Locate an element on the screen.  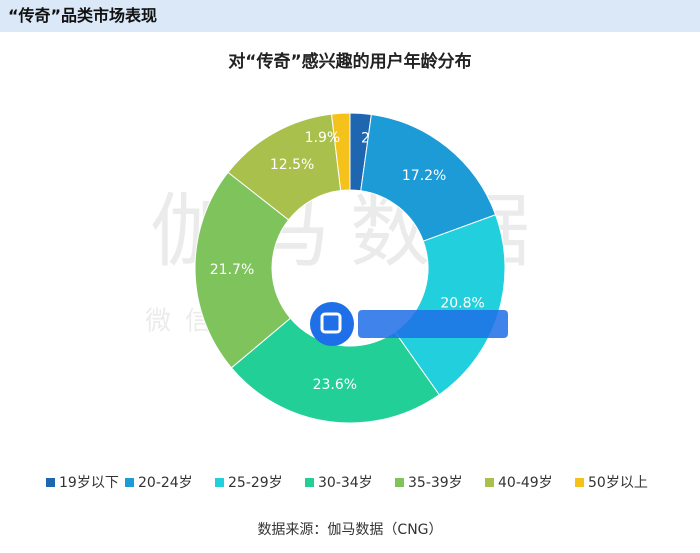
logo is located at coordinates (409, 324).